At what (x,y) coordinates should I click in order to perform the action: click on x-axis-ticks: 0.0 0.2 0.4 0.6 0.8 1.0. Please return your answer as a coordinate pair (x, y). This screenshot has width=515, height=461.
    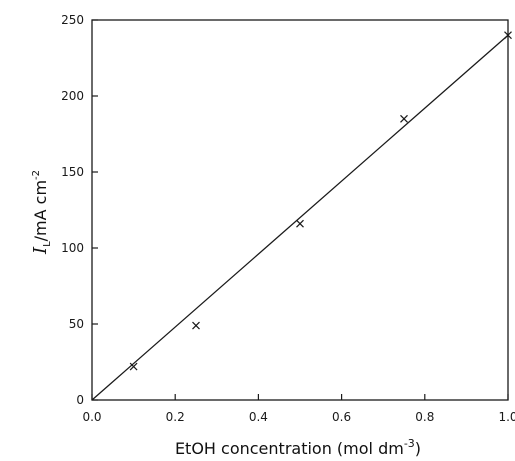
    Looking at the image, I should click on (298, 409).